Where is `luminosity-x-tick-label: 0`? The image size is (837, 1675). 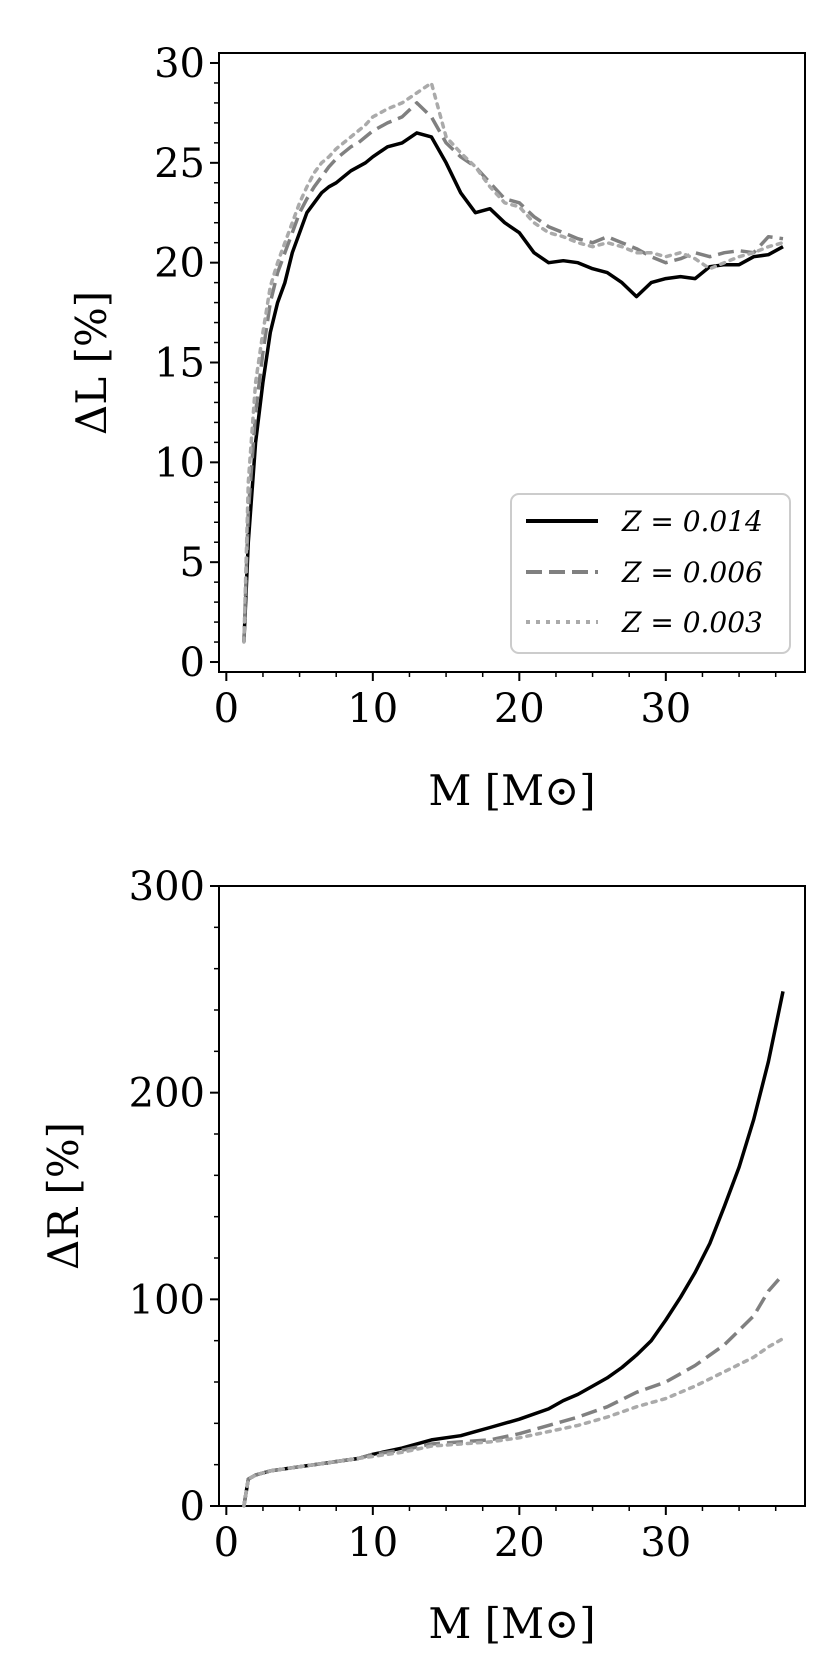
luminosity-x-tick-label: 0 is located at coordinates (226, 709).